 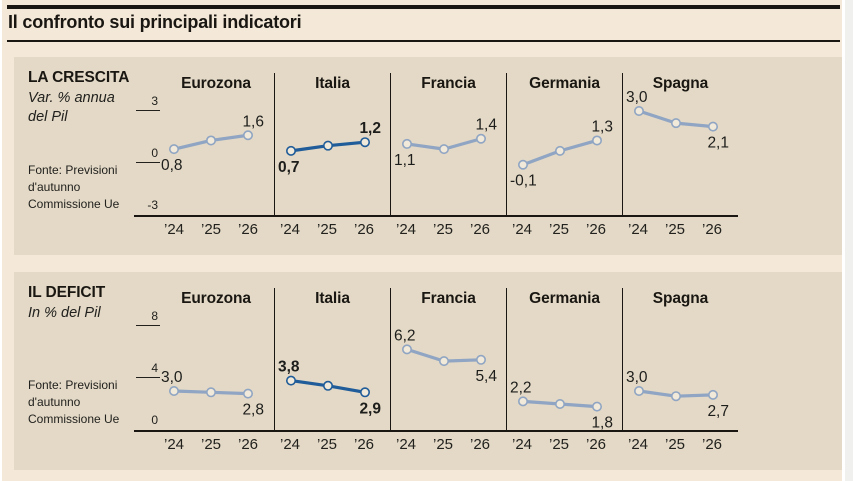 I want to click on value-label-first: -0,1, so click(x=523, y=181).